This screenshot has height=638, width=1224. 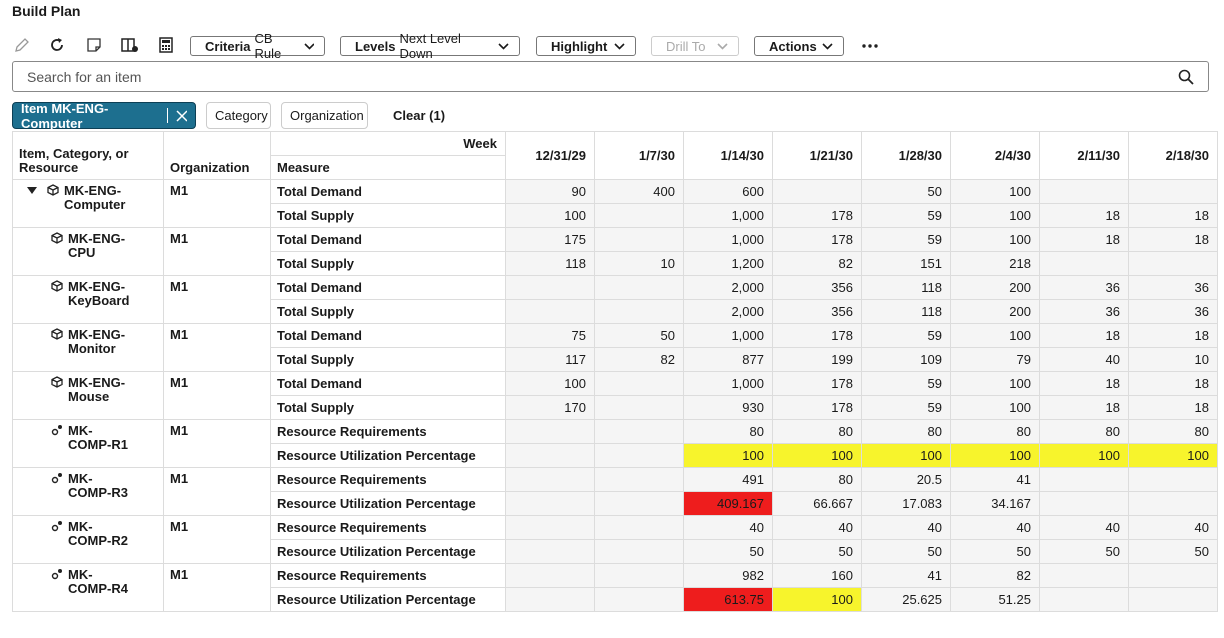 I want to click on filter-chip: Organization, so click(x=324, y=115).